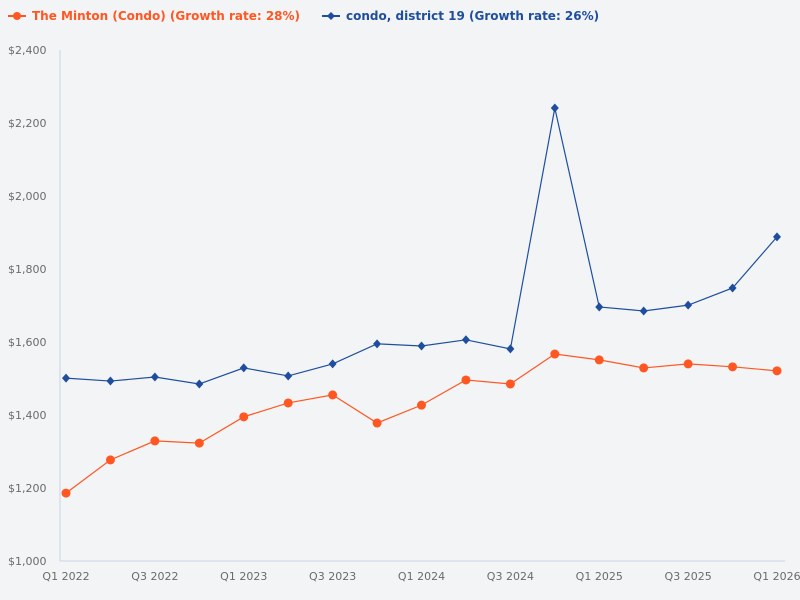  Describe the element at coordinates (776, 576) in the screenshot. I see `x-tick-label: Q1 2026` at that location.